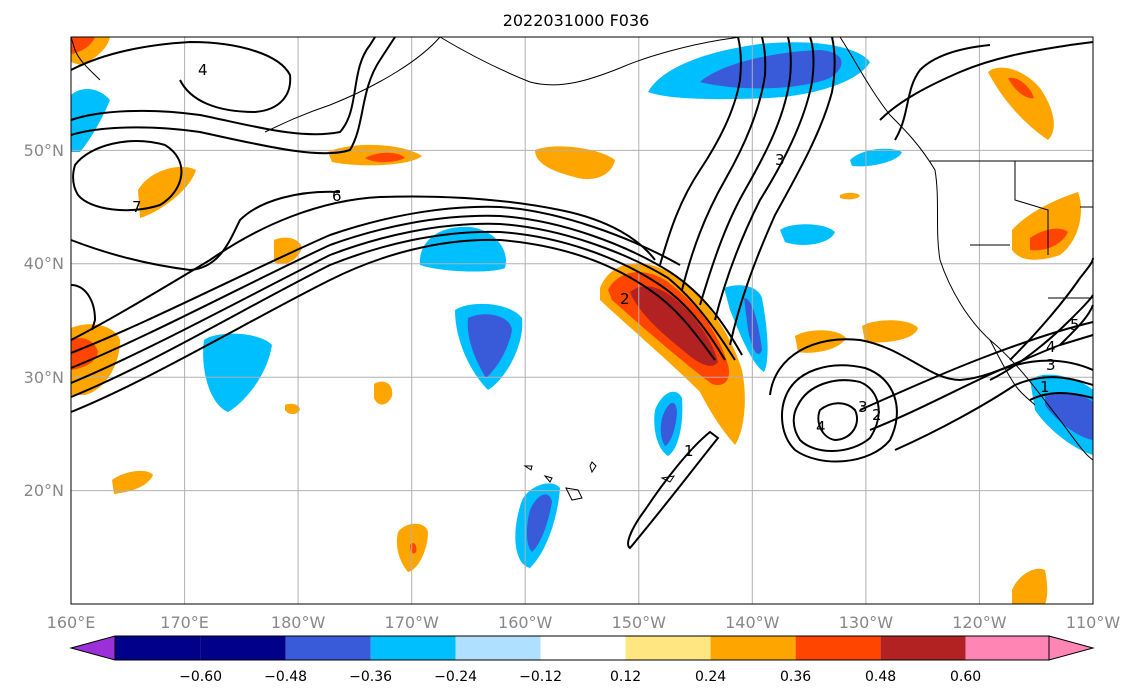  I want to click on shade-nw-corner-core, so click(83, 45).